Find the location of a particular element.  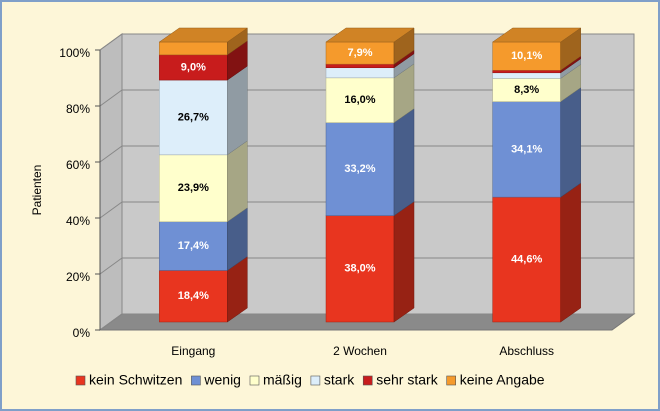

legend-label: keine Angabe is located at coordinates (502, 380).